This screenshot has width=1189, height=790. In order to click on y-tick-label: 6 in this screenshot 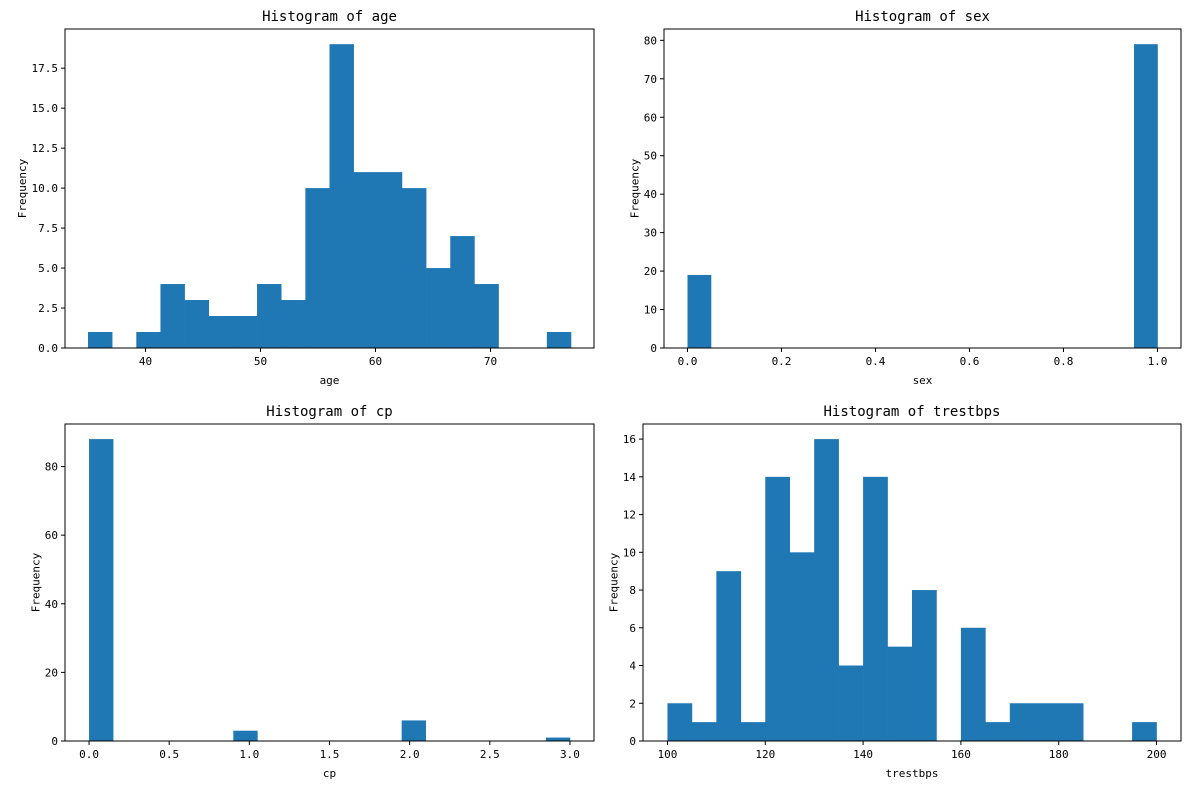, I will do `click(632, 628)`.